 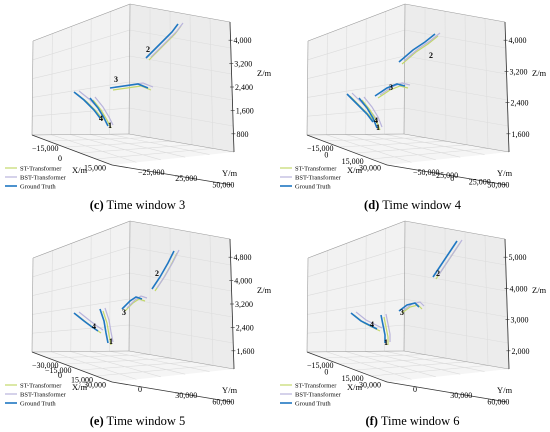 I want to click on z-tick-label: 5,000, so click(x=518, y=257).